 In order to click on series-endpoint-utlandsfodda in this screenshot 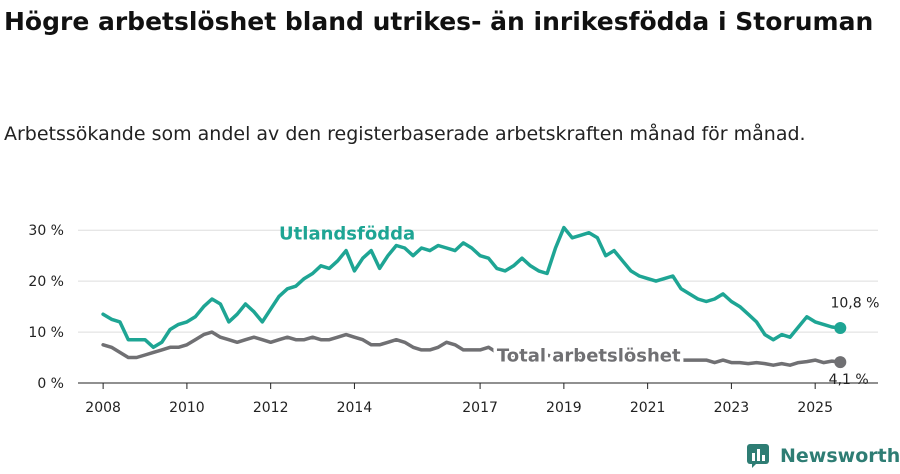, I will do `click(840, 327)`.